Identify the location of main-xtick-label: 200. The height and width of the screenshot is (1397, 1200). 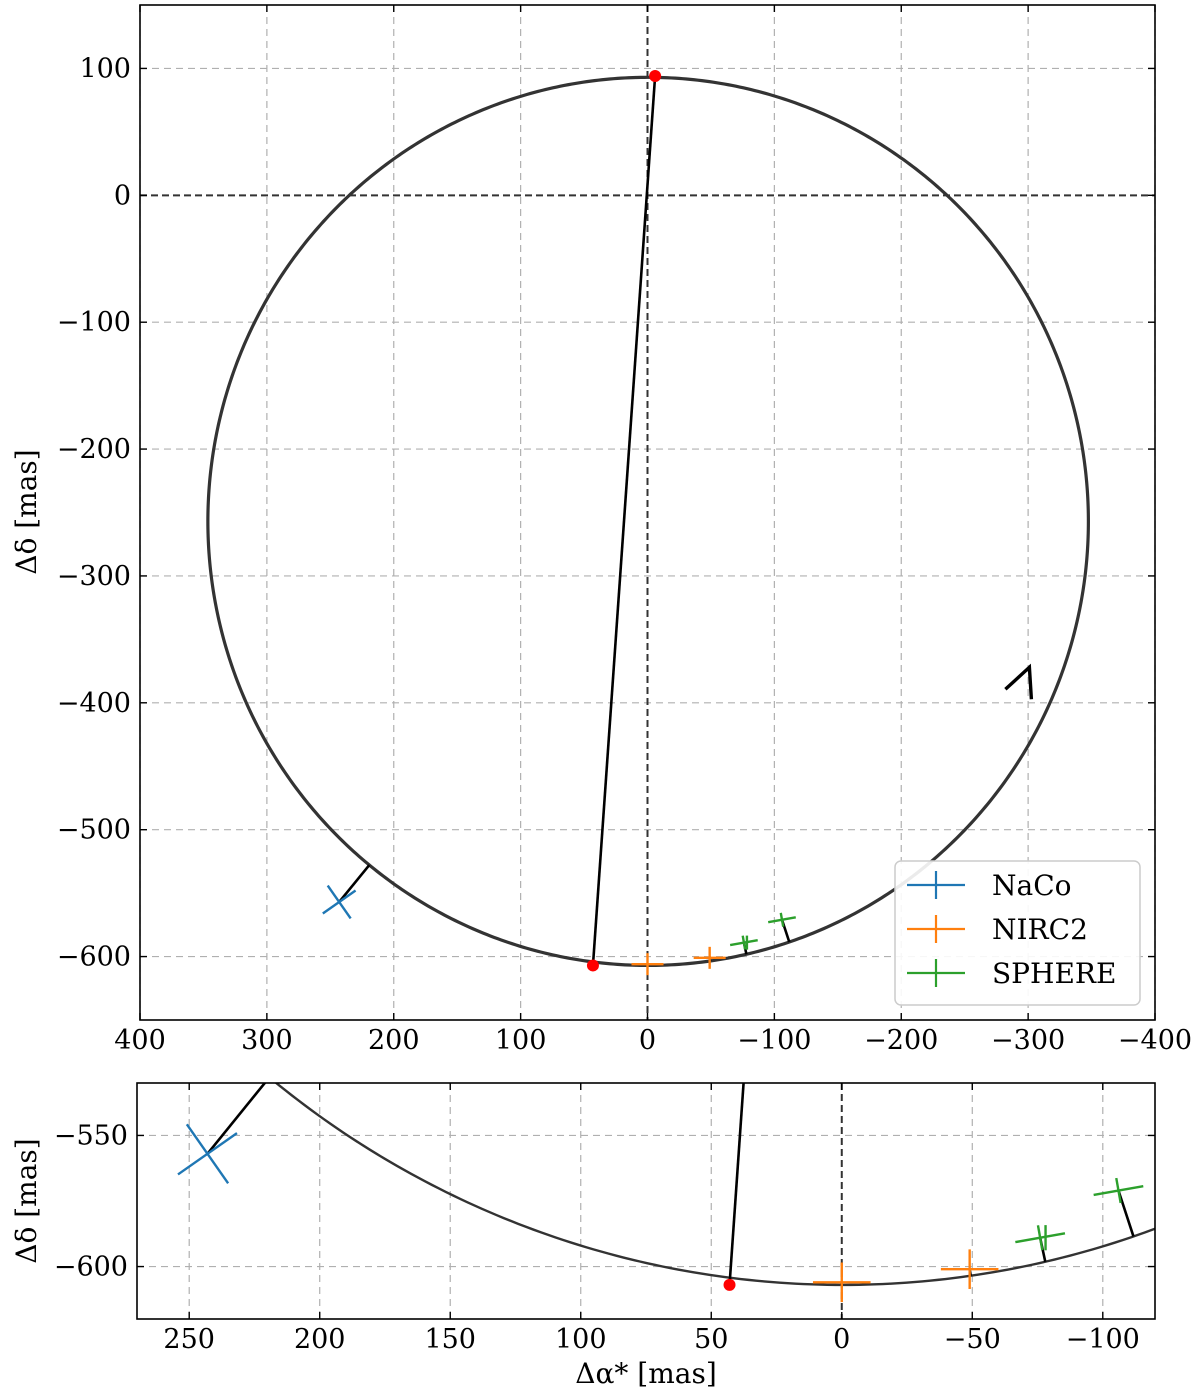
(394, 1040).